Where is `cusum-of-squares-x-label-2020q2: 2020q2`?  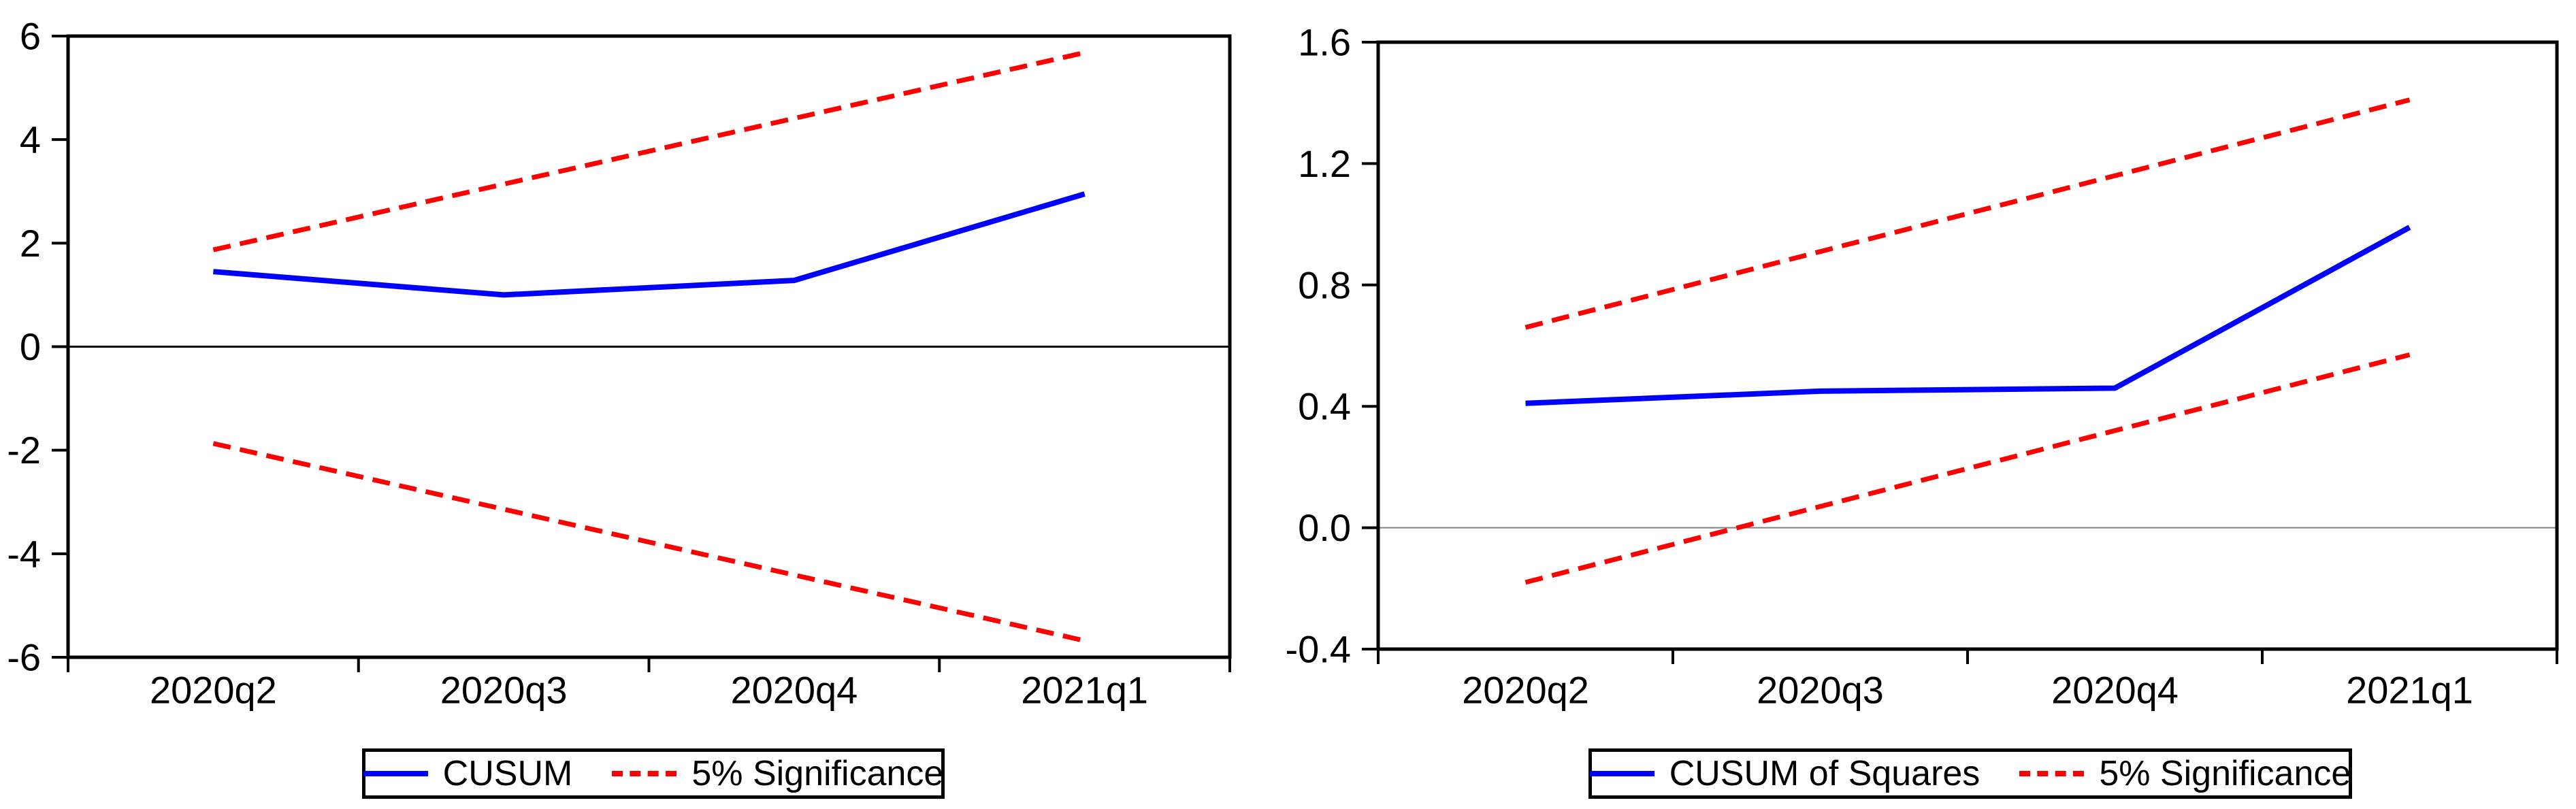
cusum-of-squares-x-label-2020q2: 2020q2 is located at coordinates (1525, 690).